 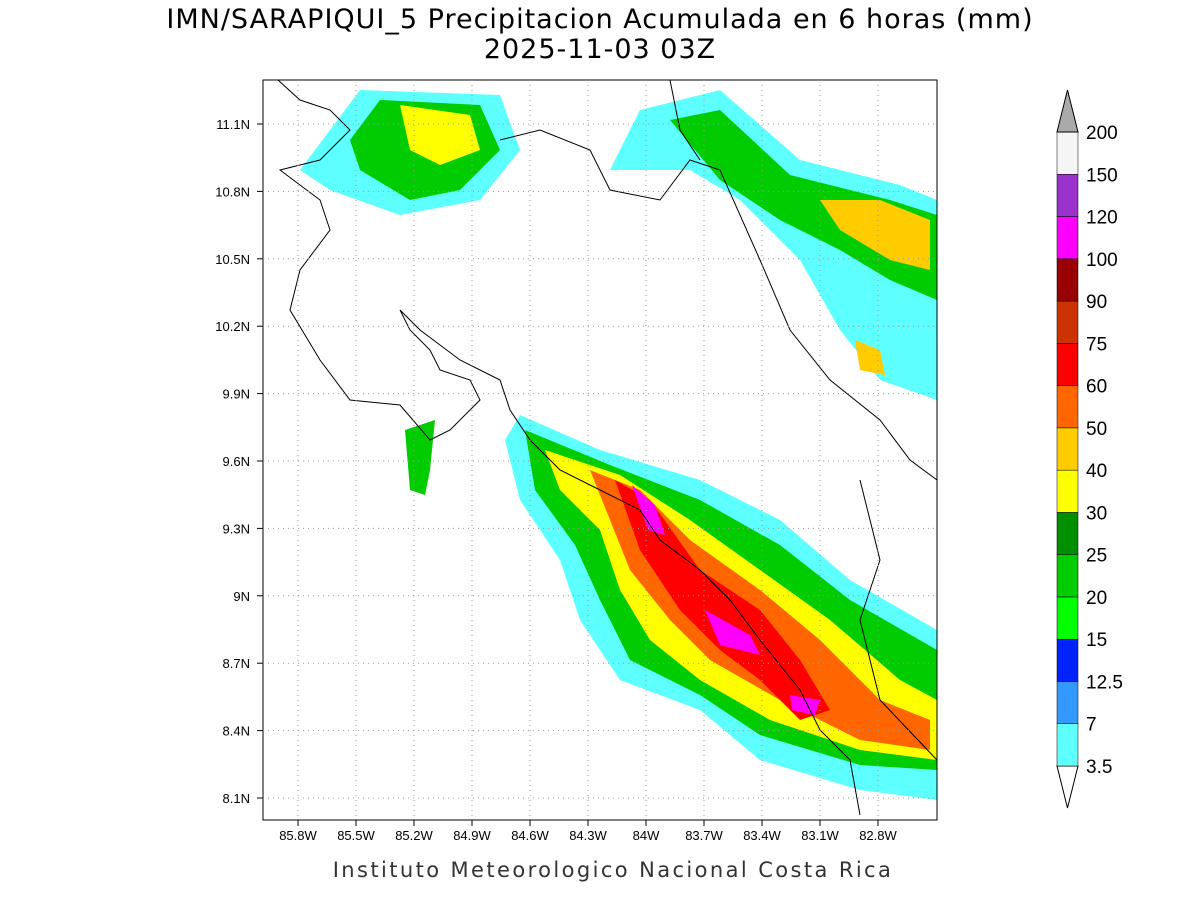 What do you see at coordinates (1091, 725) in the screenshot?
I see `colorbar-label: 7` at bounding box center [1091, 725].